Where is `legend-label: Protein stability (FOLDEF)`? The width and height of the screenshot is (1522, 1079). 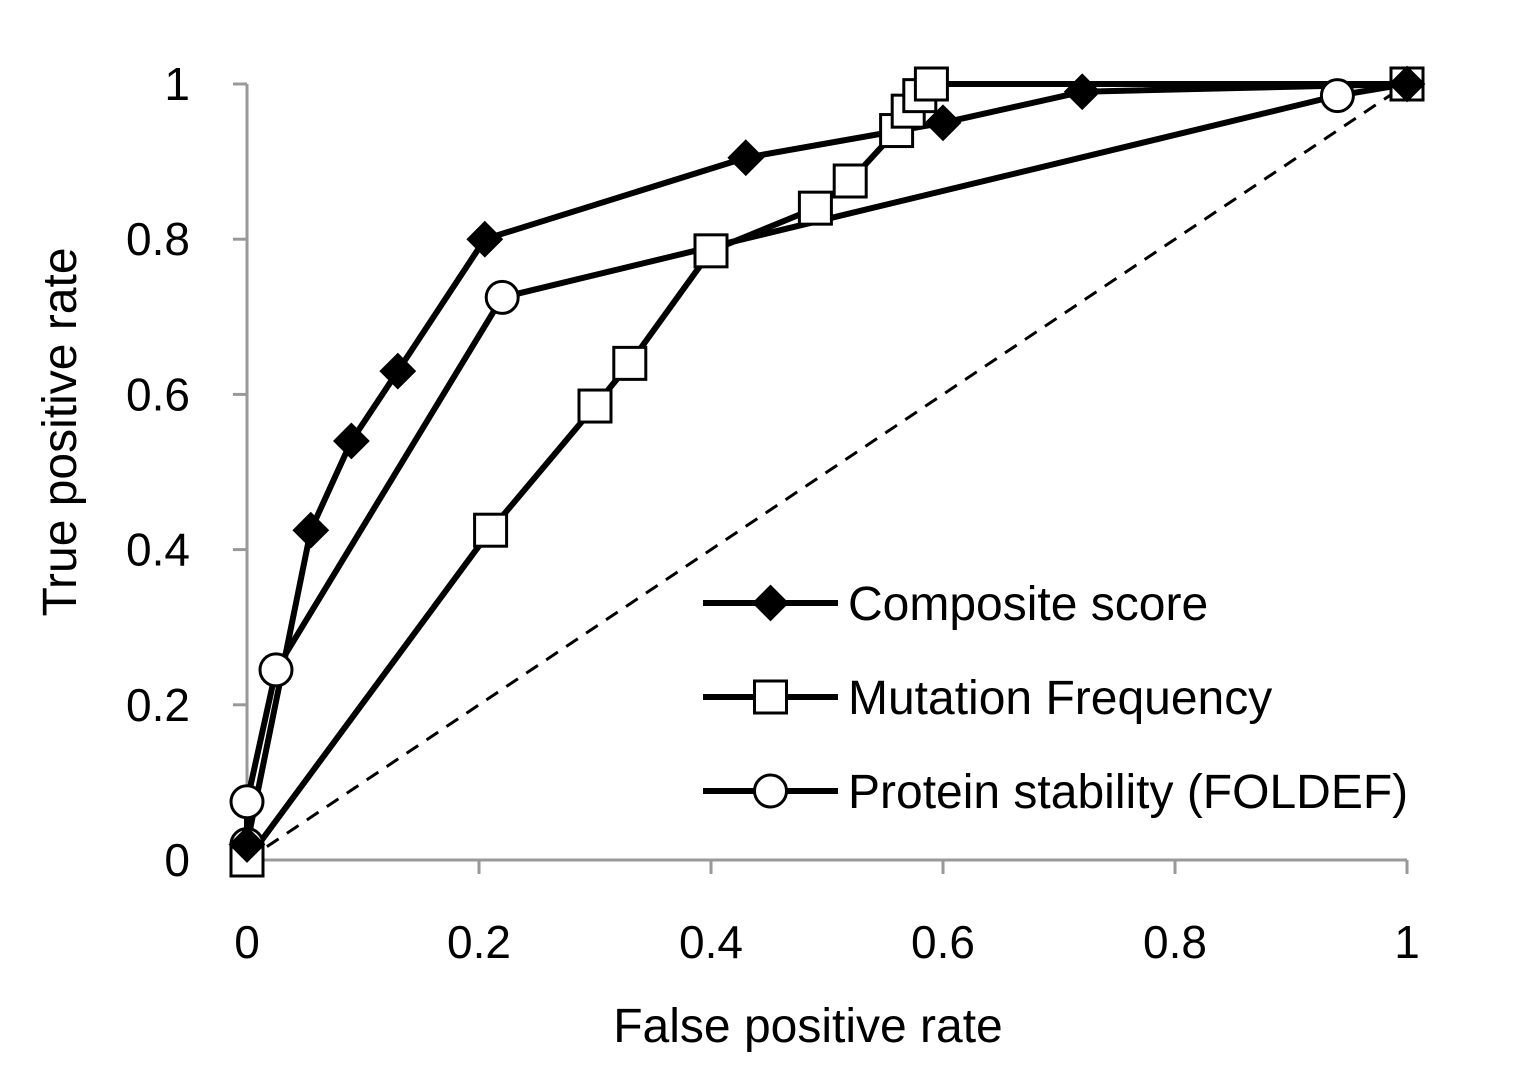 legend-label: Protein stability (FOLDEF) is located at coordinates (1128, 792).